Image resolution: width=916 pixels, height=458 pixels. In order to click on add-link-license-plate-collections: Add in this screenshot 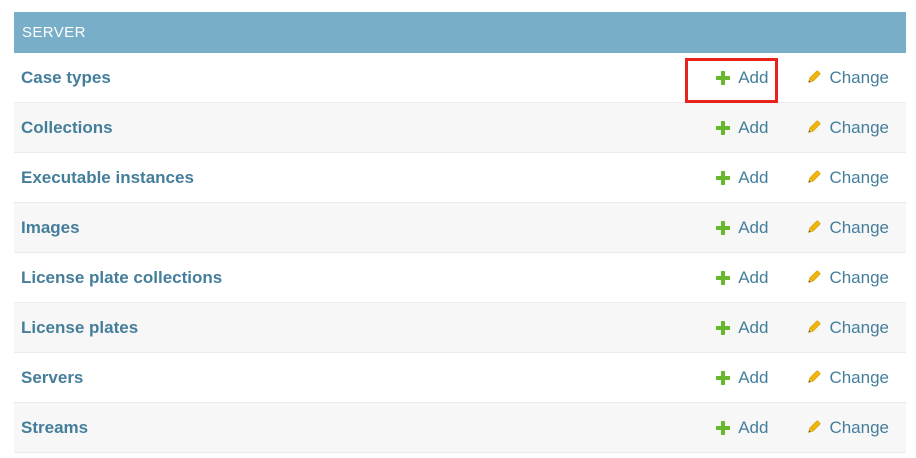, I will do `click(741, 277)`.